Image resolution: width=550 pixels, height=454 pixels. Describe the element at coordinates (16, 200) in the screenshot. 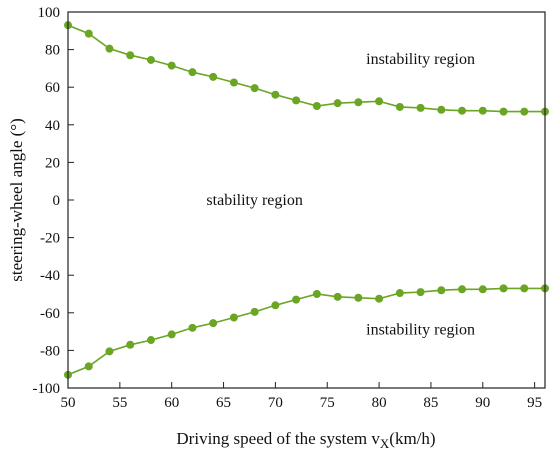

I see `y-axis-title: steering-wheel angle (°)` at that location.